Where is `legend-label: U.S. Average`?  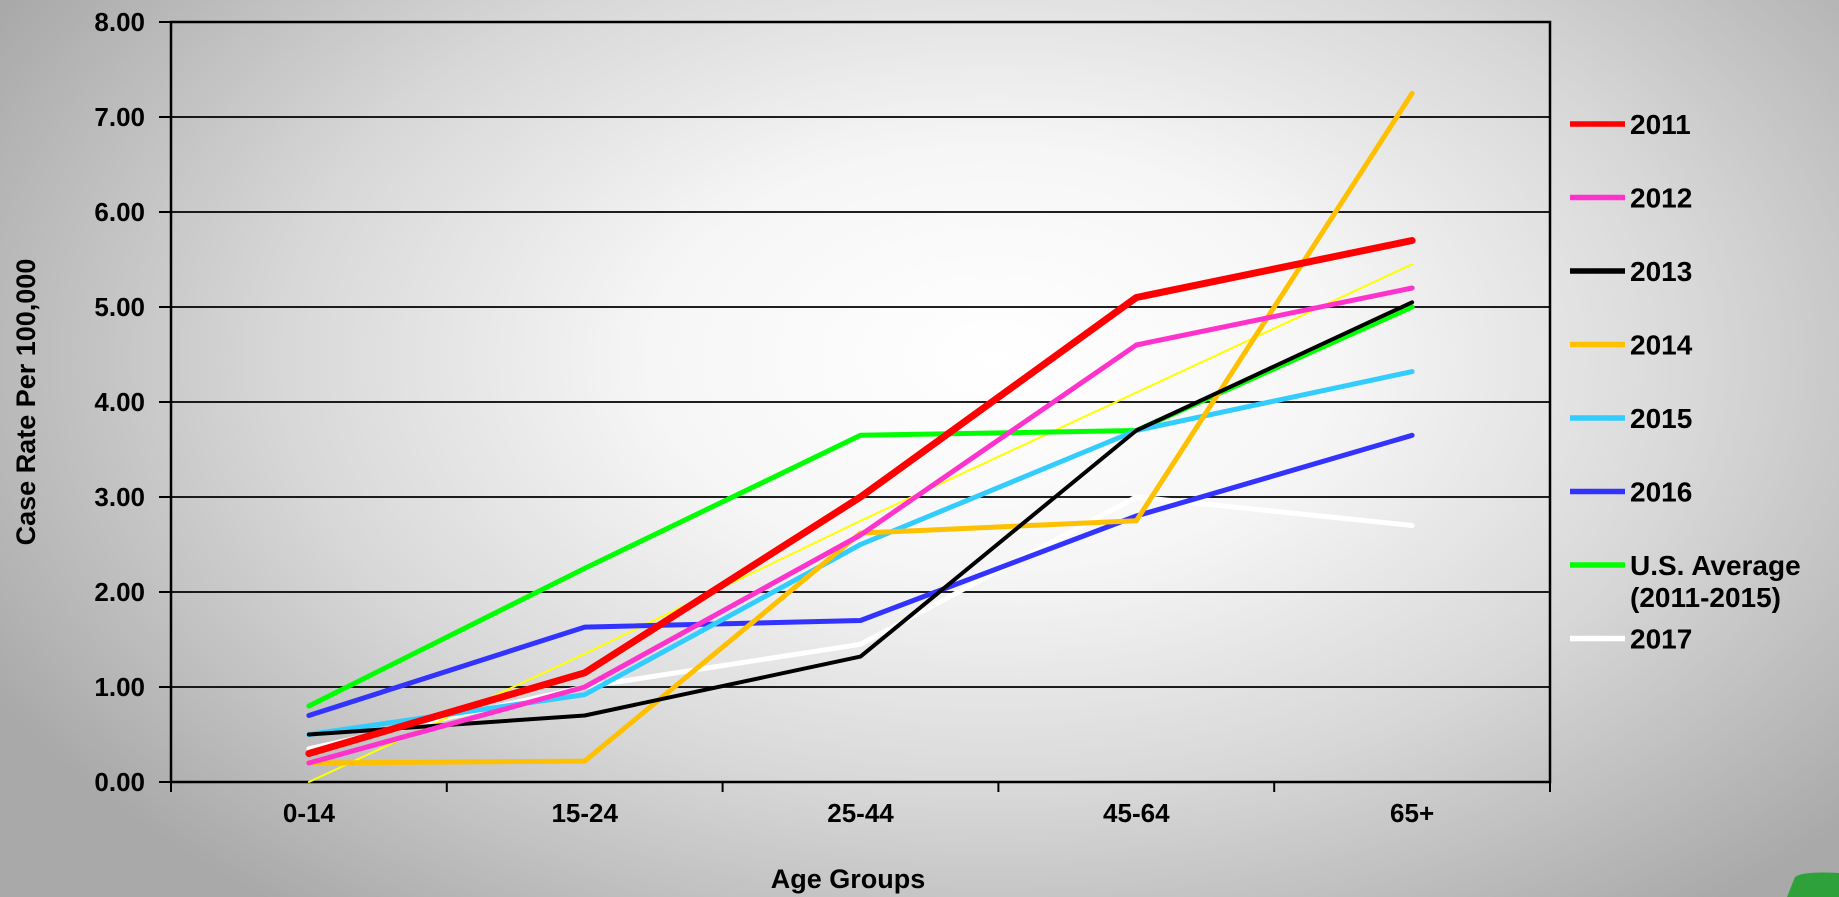
legend-label: U.S. Average is located at coordinates (1715, 565).